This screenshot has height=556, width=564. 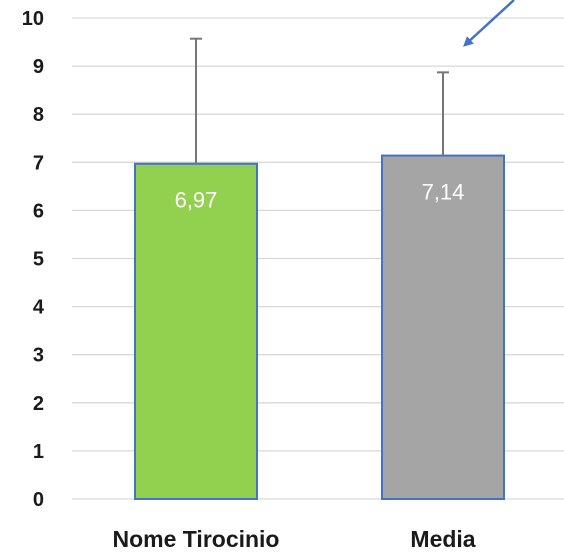 What do you see at coordinates (38, 260) in the screenshot?
I see `y-tick-label: 5` at bounding box center [38, 260].